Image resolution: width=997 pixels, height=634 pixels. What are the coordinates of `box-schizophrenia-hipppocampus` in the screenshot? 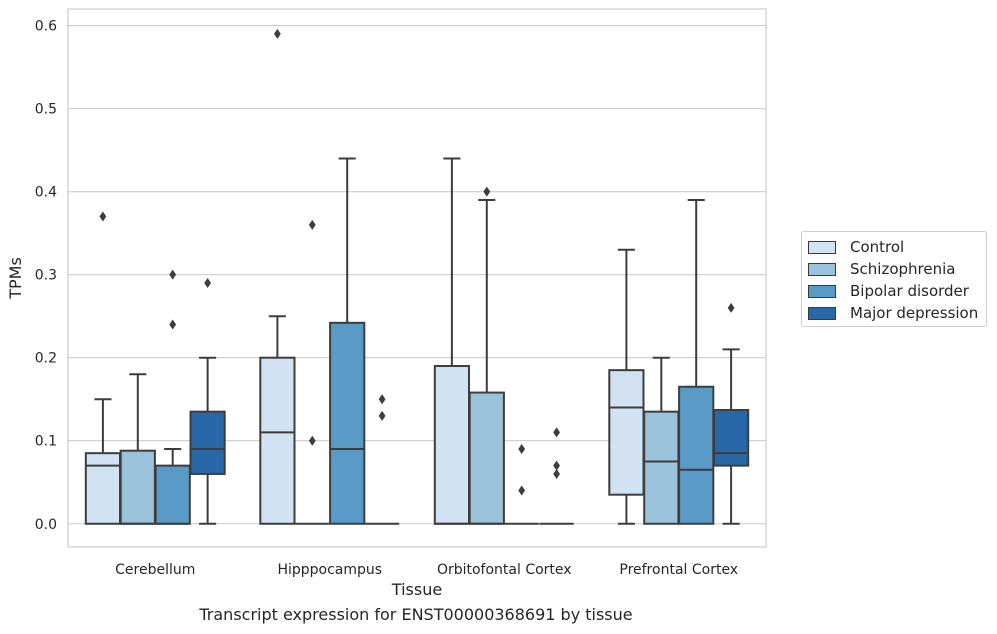 It's located at (312, 372).